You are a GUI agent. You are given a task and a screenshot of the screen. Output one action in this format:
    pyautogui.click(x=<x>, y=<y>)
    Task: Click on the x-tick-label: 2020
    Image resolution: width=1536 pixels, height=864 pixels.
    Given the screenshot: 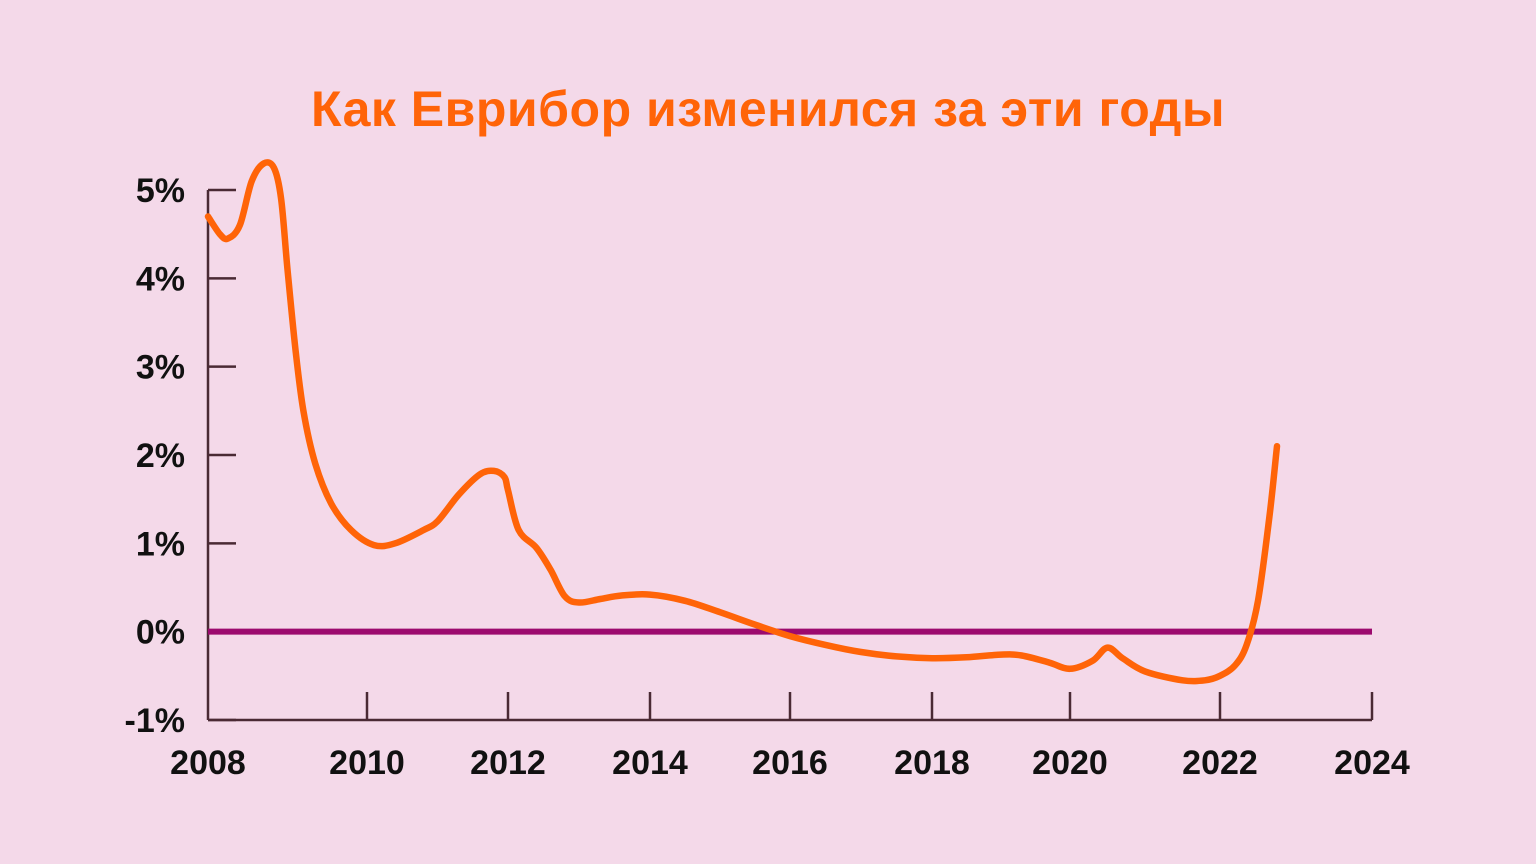 What is the action you would take?
    pyautogui.click(x=1070, y=763)
    